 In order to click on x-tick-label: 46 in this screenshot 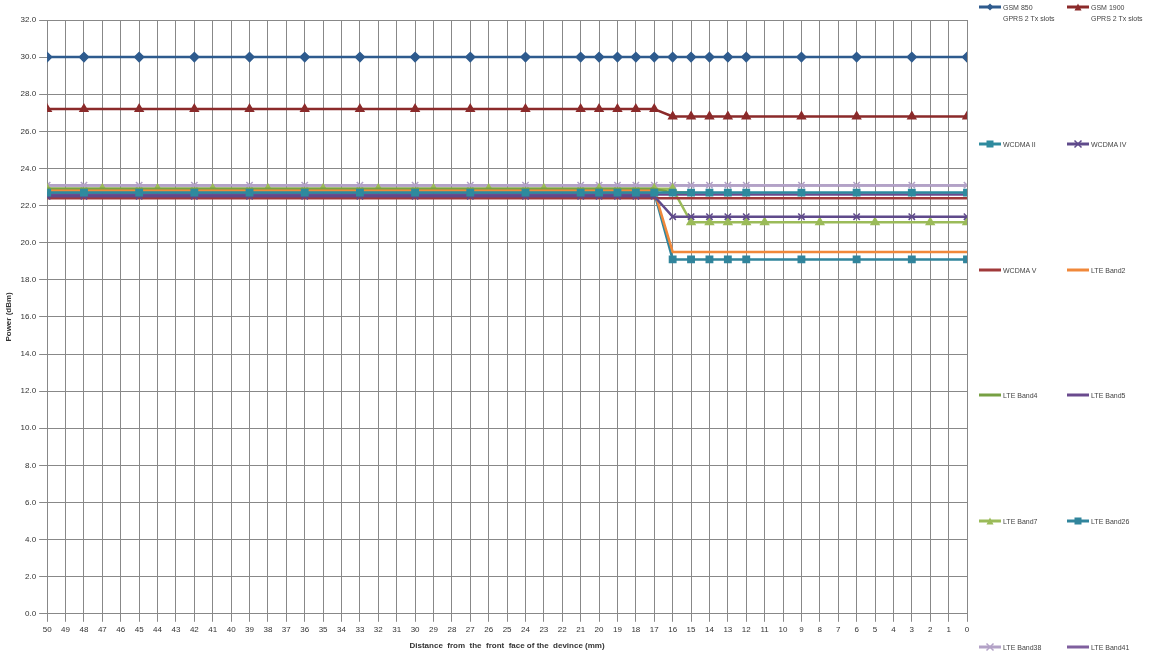, I will do `click(121, 629)`.